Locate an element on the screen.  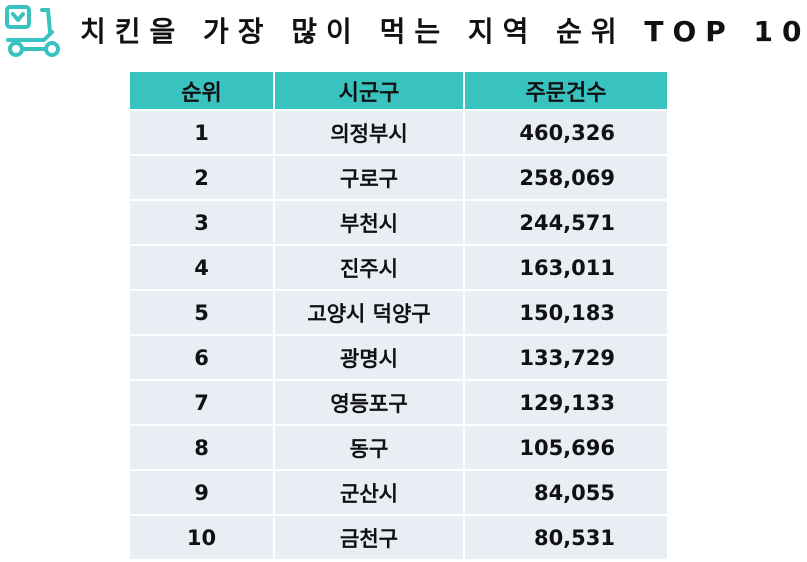
delivery-scooter-icon is located at coordinates (34, 31).